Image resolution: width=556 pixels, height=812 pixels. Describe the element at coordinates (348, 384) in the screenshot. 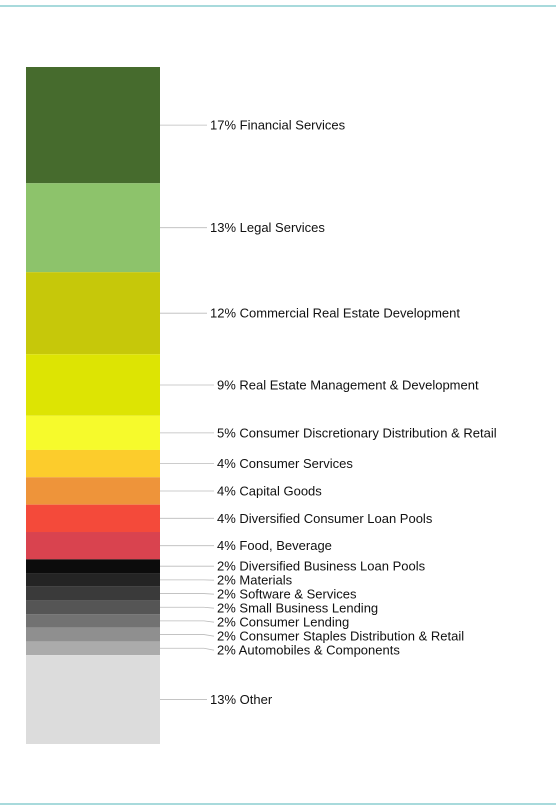

I see `segment-label: 9% Real Estate Management & Development` at that location.